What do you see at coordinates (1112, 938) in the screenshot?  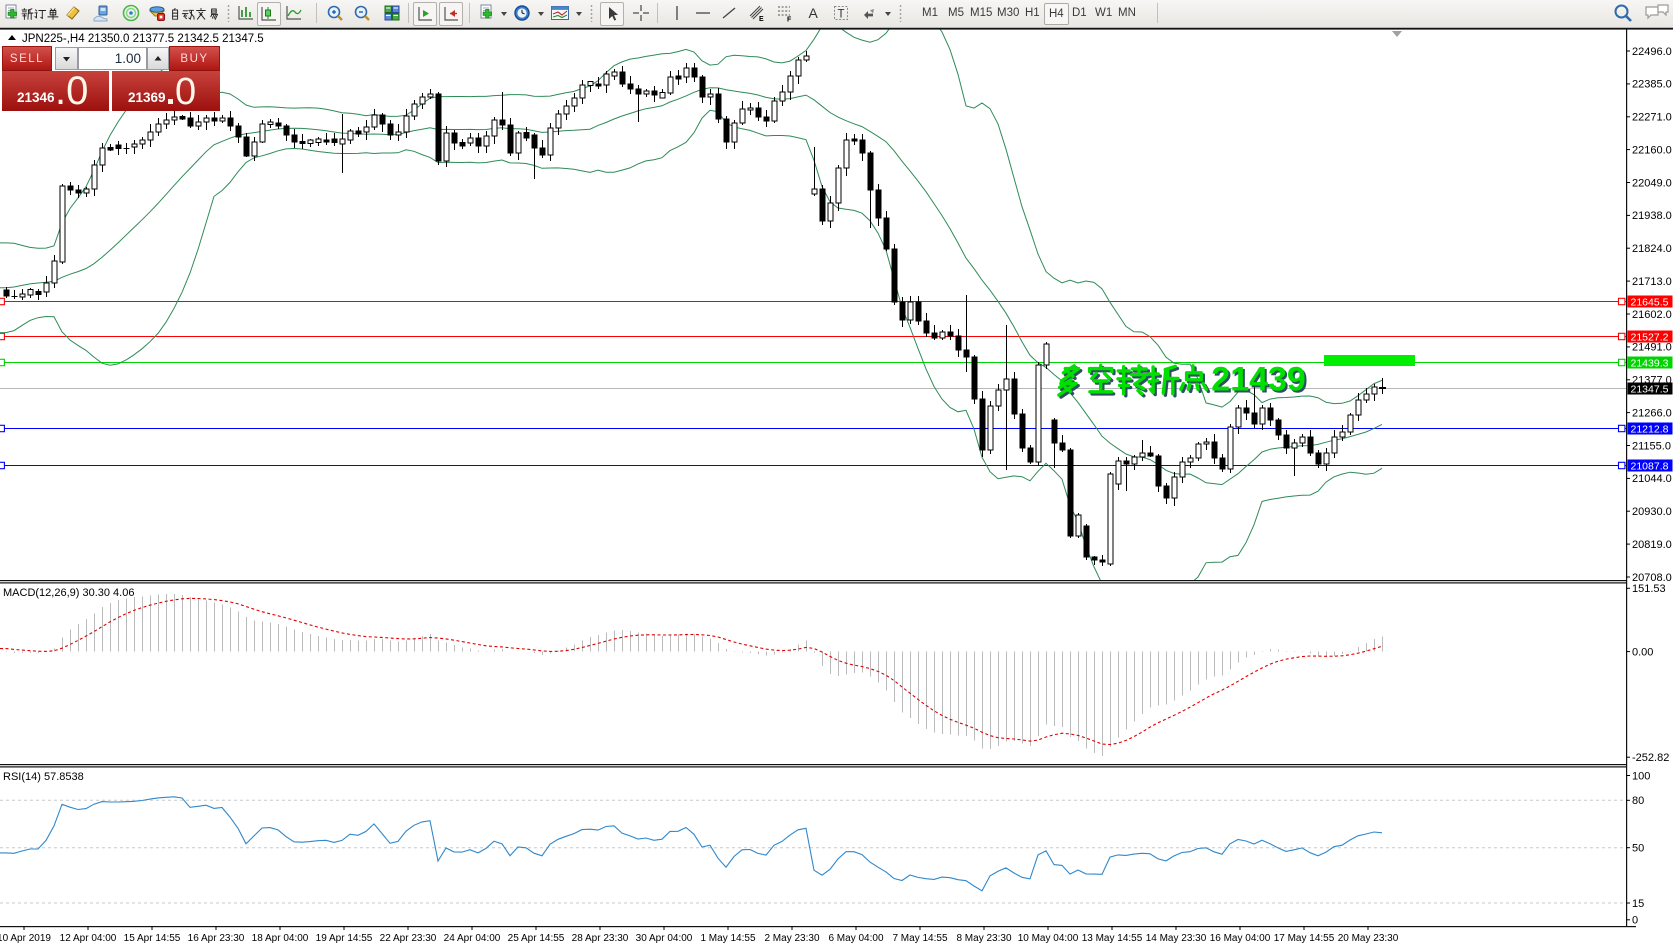 I see `svg-text: 13 May 14:55` at bounding box center [1112, 938].